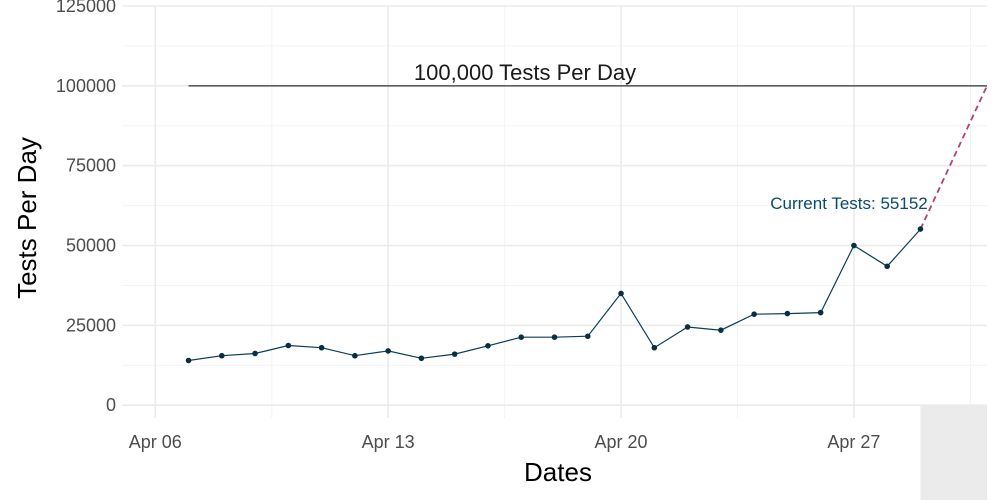  Describe the element at coordinates (91, 246) in the screenshot. I see `y-tick-label: 50000` at that location.